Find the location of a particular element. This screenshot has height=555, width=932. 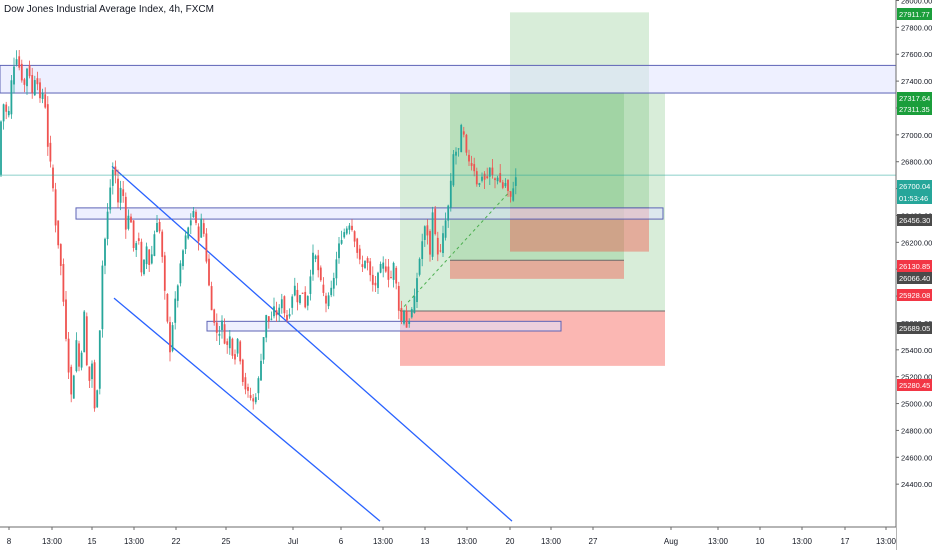

price-tick-label: 27600.00 is located at coordinates (916, 54).